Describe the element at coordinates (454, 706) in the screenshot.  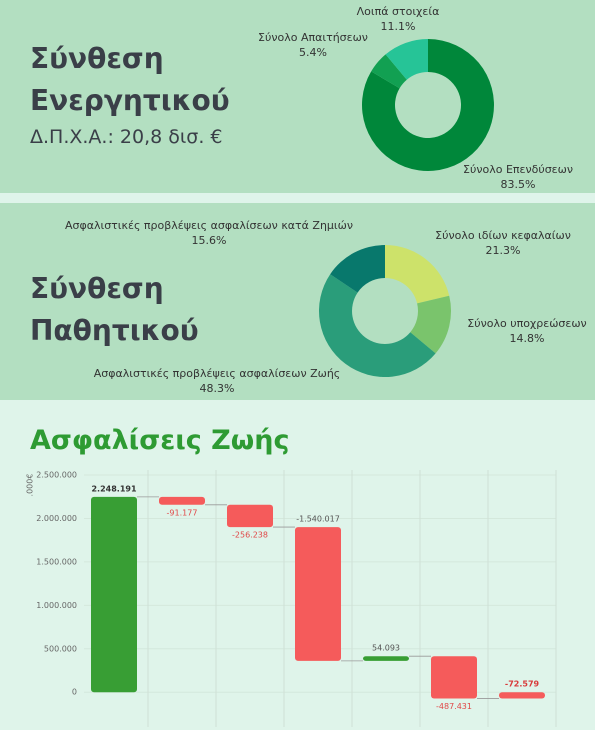
I see `value-label: -487.431` at that location.